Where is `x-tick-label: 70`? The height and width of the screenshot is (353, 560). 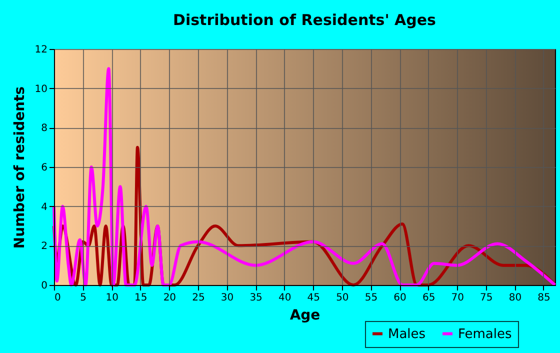 x-tick-label: 70 is located at coordinates (457, 298).